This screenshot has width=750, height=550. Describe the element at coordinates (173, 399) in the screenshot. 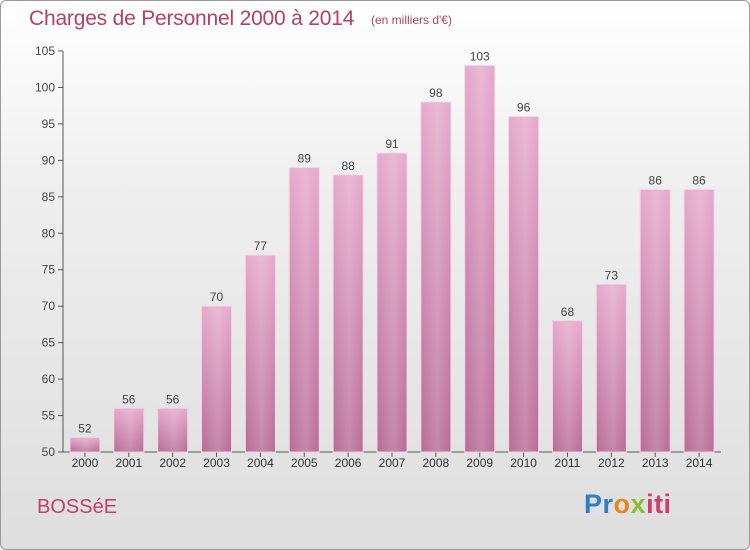

I see `data-label-2002: 56` at that location.